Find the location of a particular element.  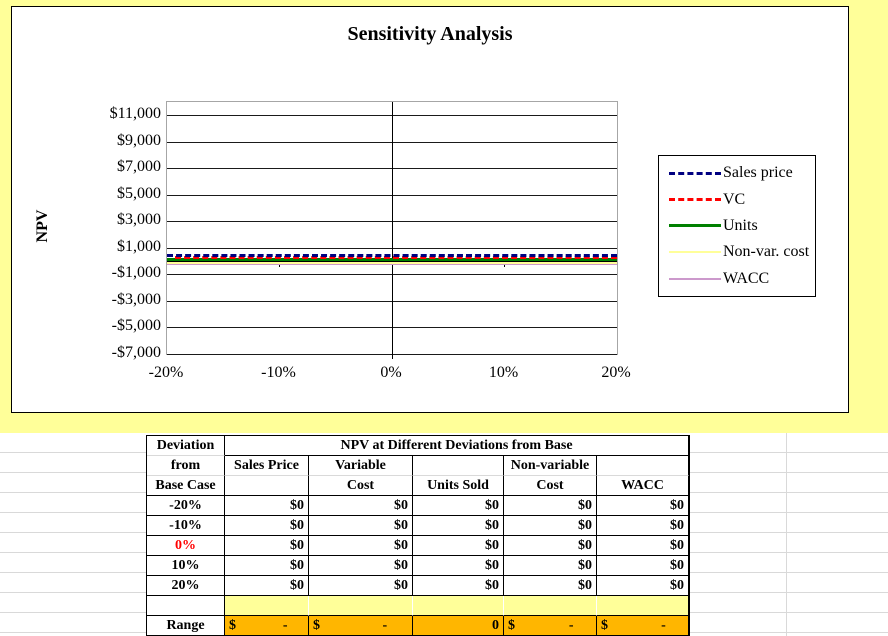

y-axis-title: NPV is located at coordinates (42, 226).